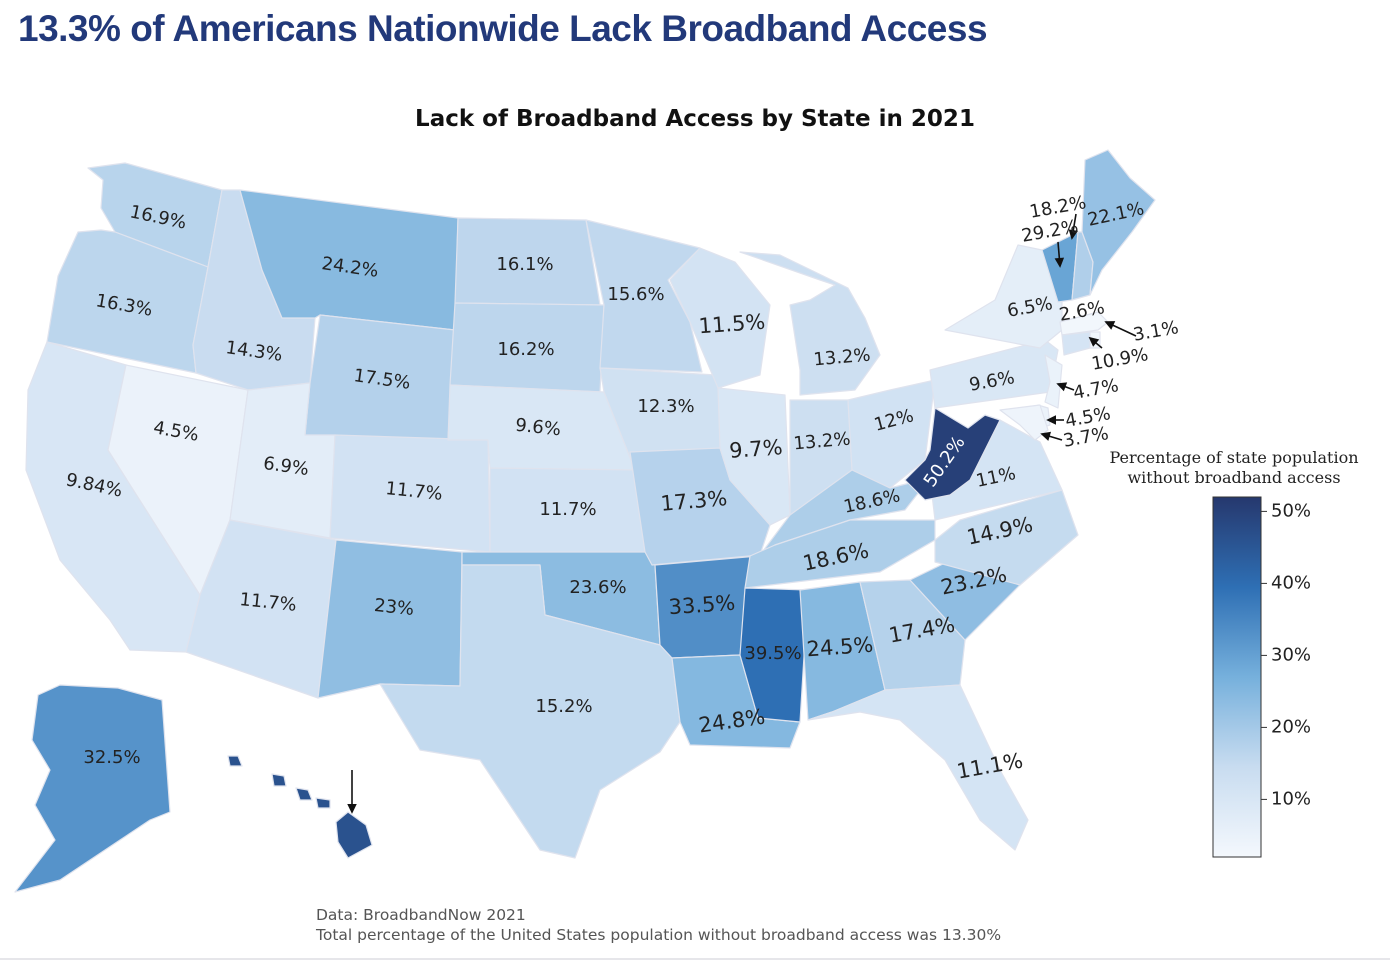 This screenshot has height=962, width=1390. Describe the element at coordinates (563, 706) in the screenshot. I see `state-label-tx: 15.2%` at that location.